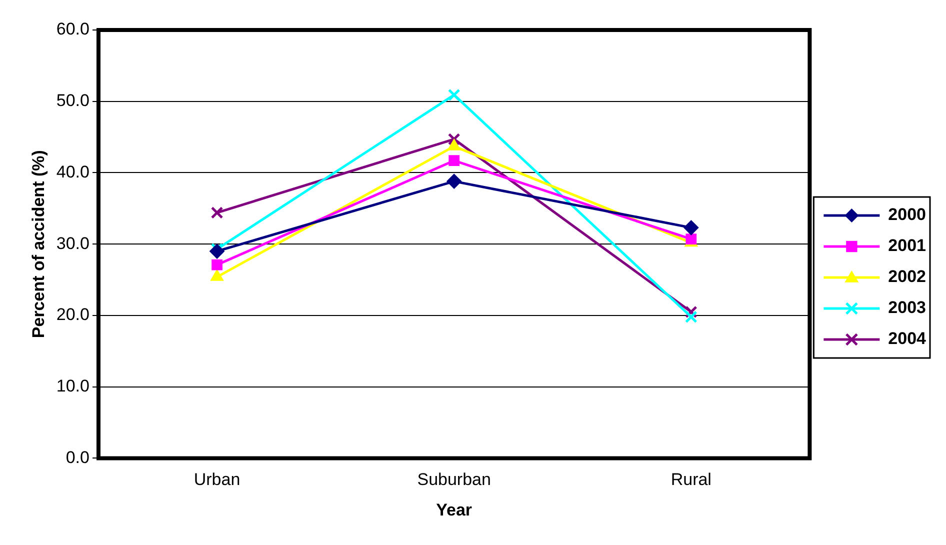 The height and width of the screenshot is (545, 946). What do you see at coordinates (217, 480) in the screenshot?
I see `x-tick-label: Urban` at bounding box center [217, 480].